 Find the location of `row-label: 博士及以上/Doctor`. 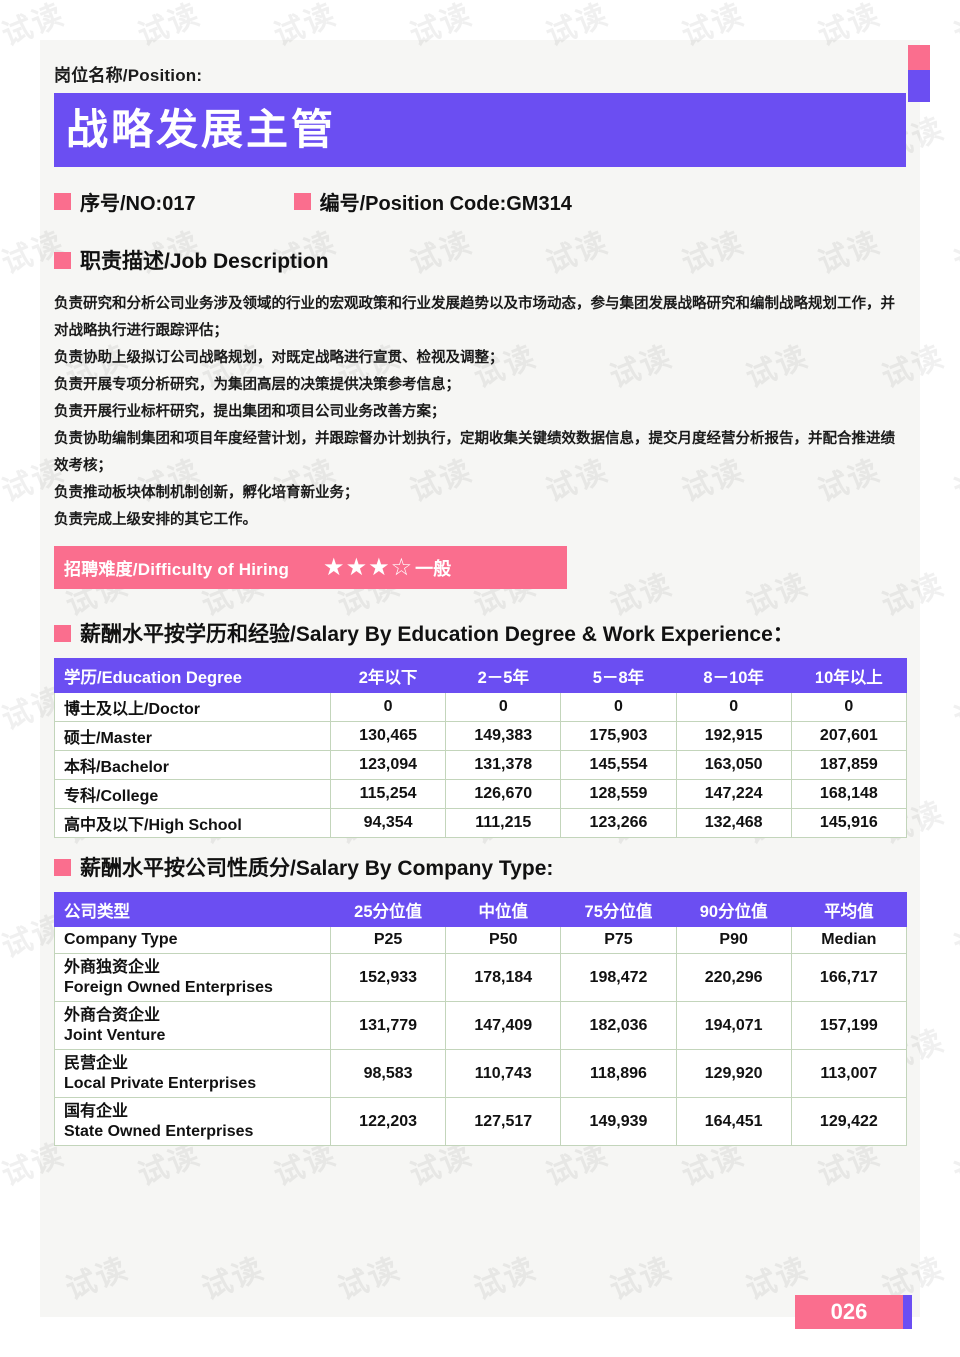

row-label: 博士及以上/Doctor is located at coordinates (192, 707).